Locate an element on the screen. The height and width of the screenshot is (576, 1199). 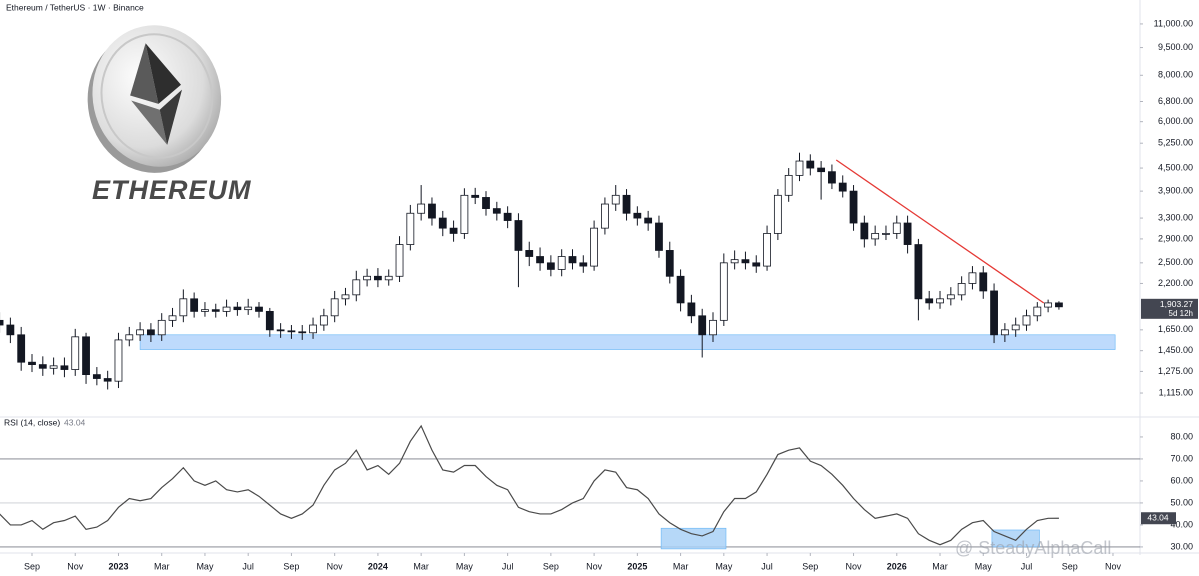
y-tick-label: 3,900.00 is located at coordinates (1175, 191).